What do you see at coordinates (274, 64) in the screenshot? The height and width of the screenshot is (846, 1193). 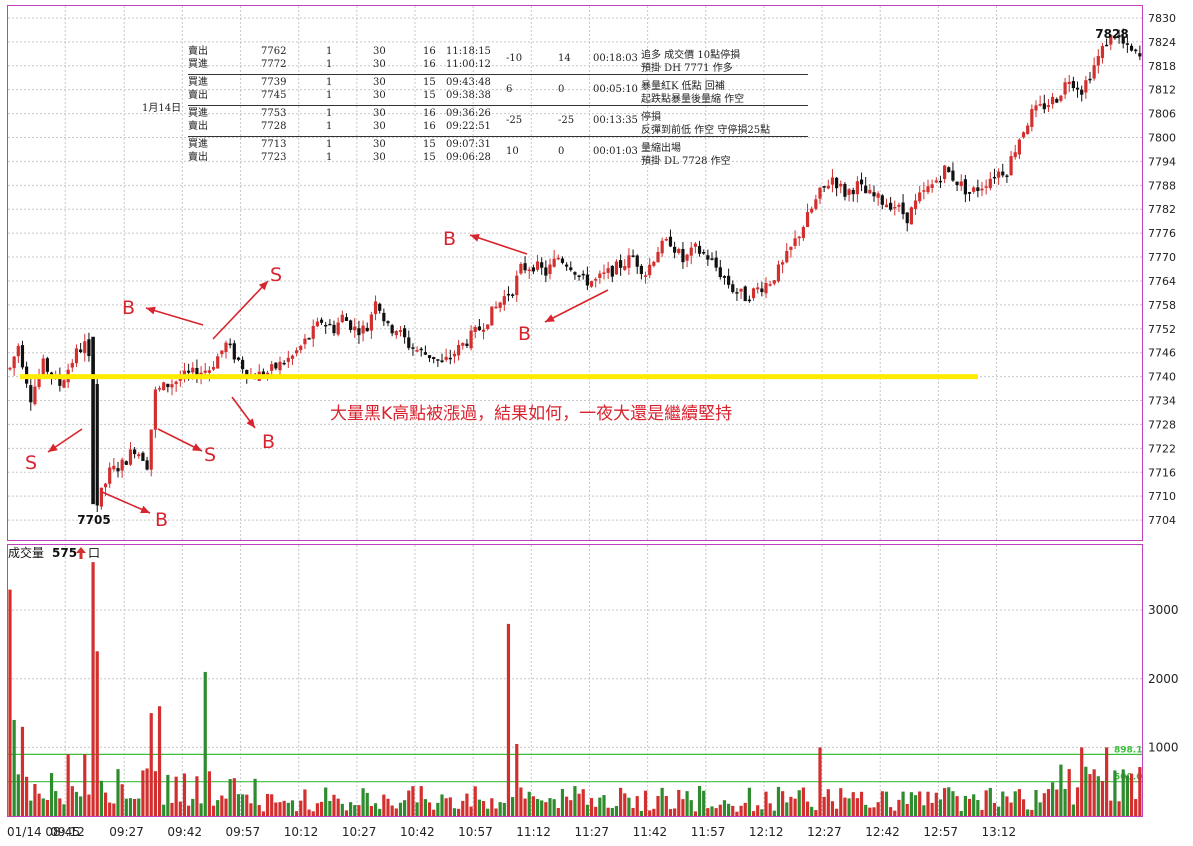 I see `trade-cell: 7772` at bounding box center [274, 64].